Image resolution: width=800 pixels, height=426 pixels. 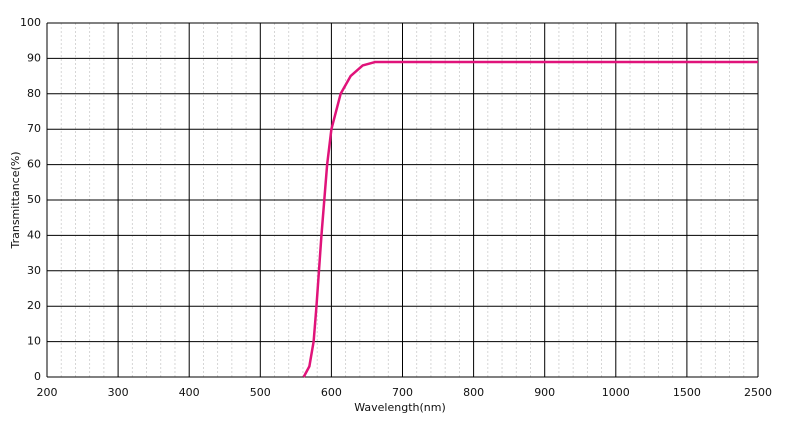 I want to click on y-tick-label: 50, so click(x=34, y=199).